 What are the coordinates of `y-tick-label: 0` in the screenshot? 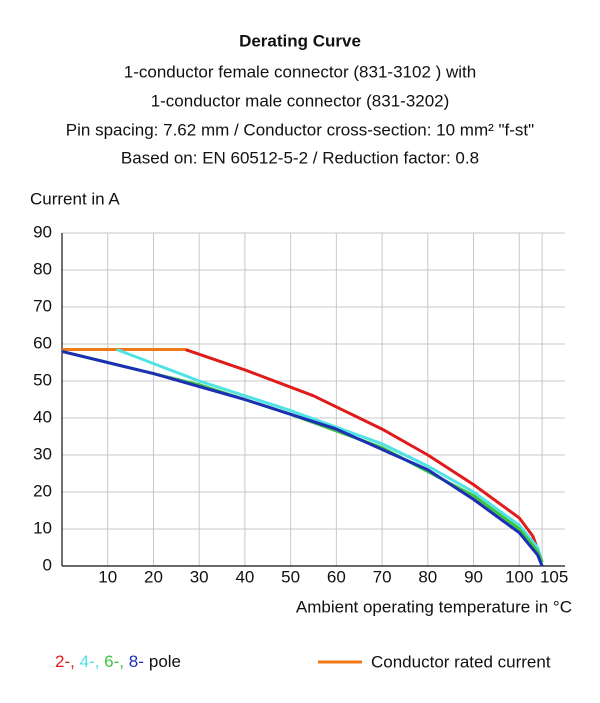 It's located at (47, 564).